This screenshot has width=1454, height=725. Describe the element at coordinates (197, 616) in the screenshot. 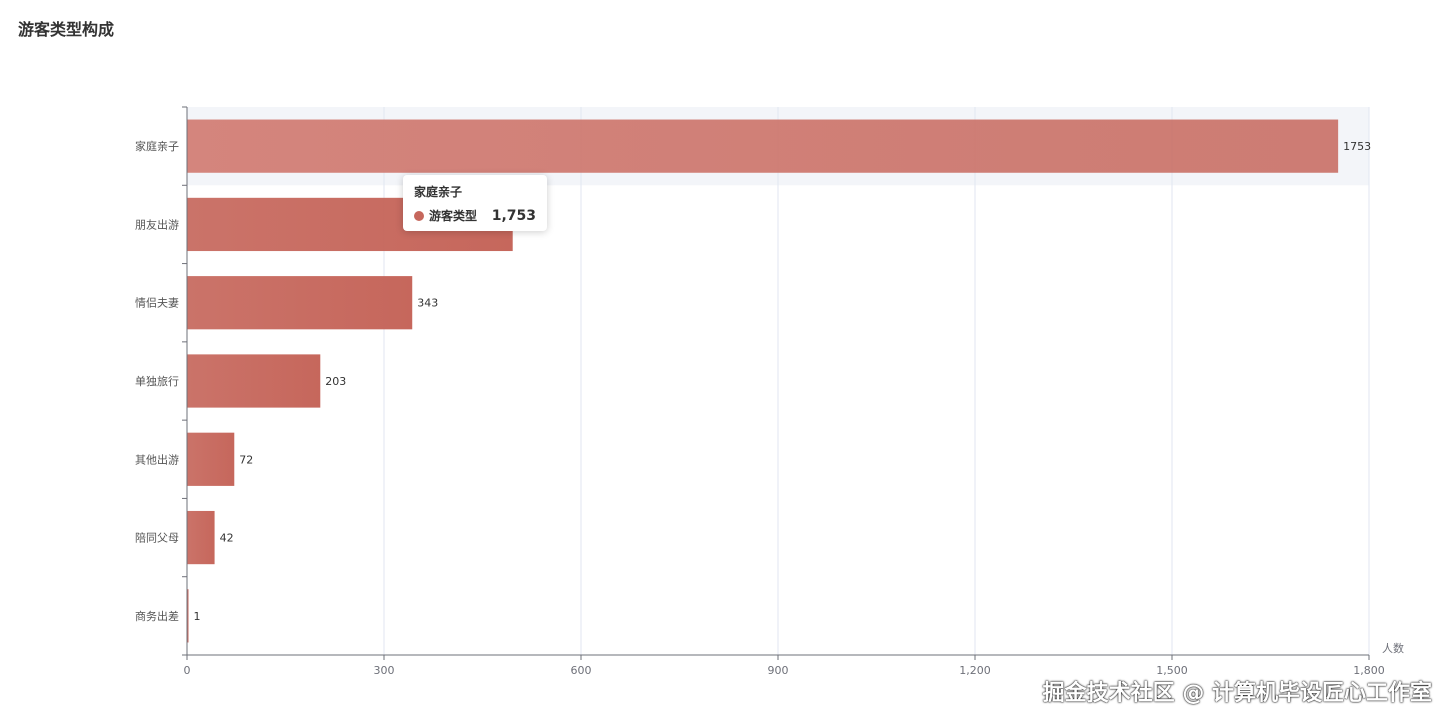

I see `bar-value-label: 1` at that location.